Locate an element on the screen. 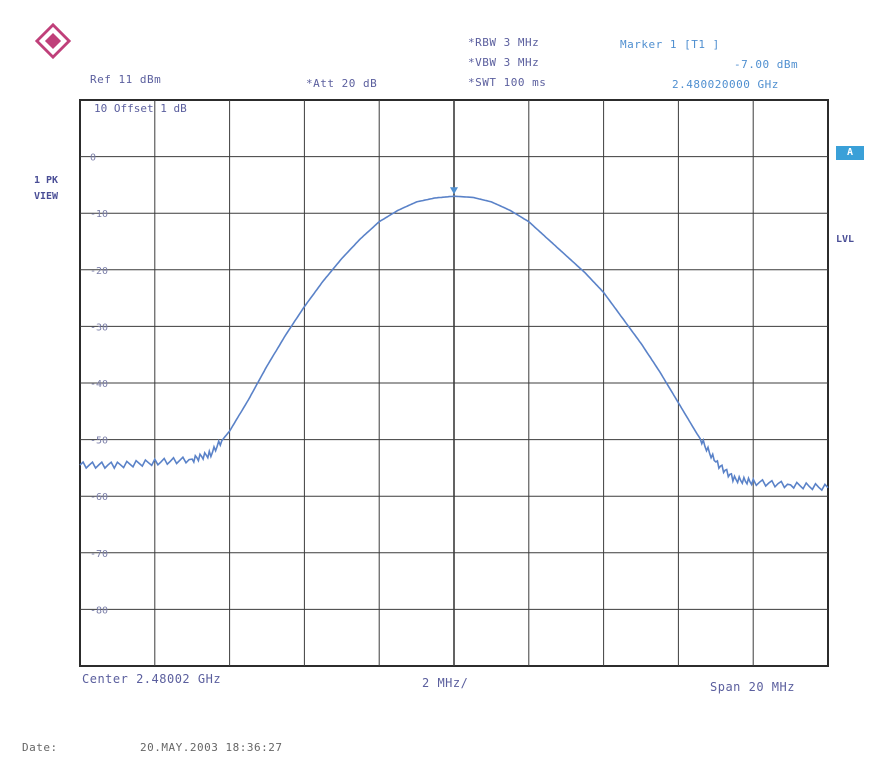 This screenshot has width=890, height=769. marker-level: -7.00 dBm is located at coordinates (766, 64).